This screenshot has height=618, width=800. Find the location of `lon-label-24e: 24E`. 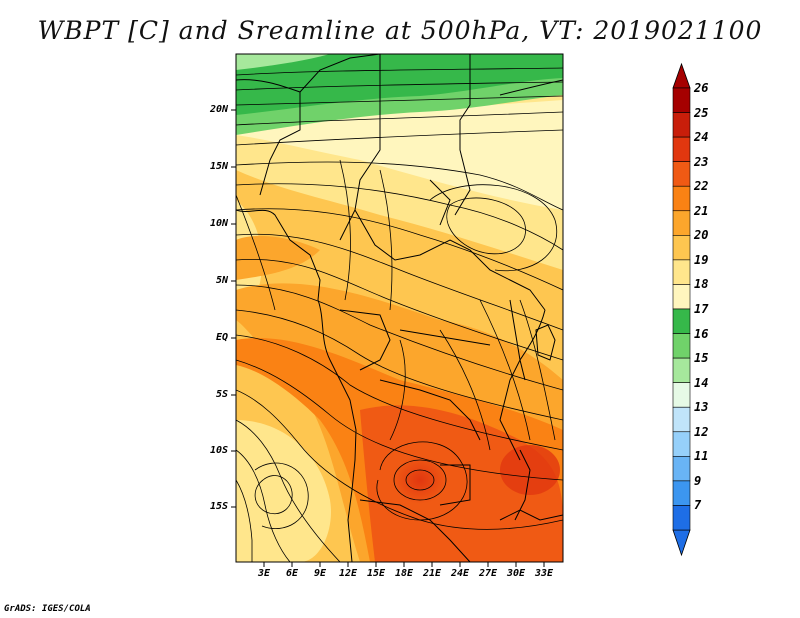

lon-label-24e: 24E is located at coordinates (460, 573).